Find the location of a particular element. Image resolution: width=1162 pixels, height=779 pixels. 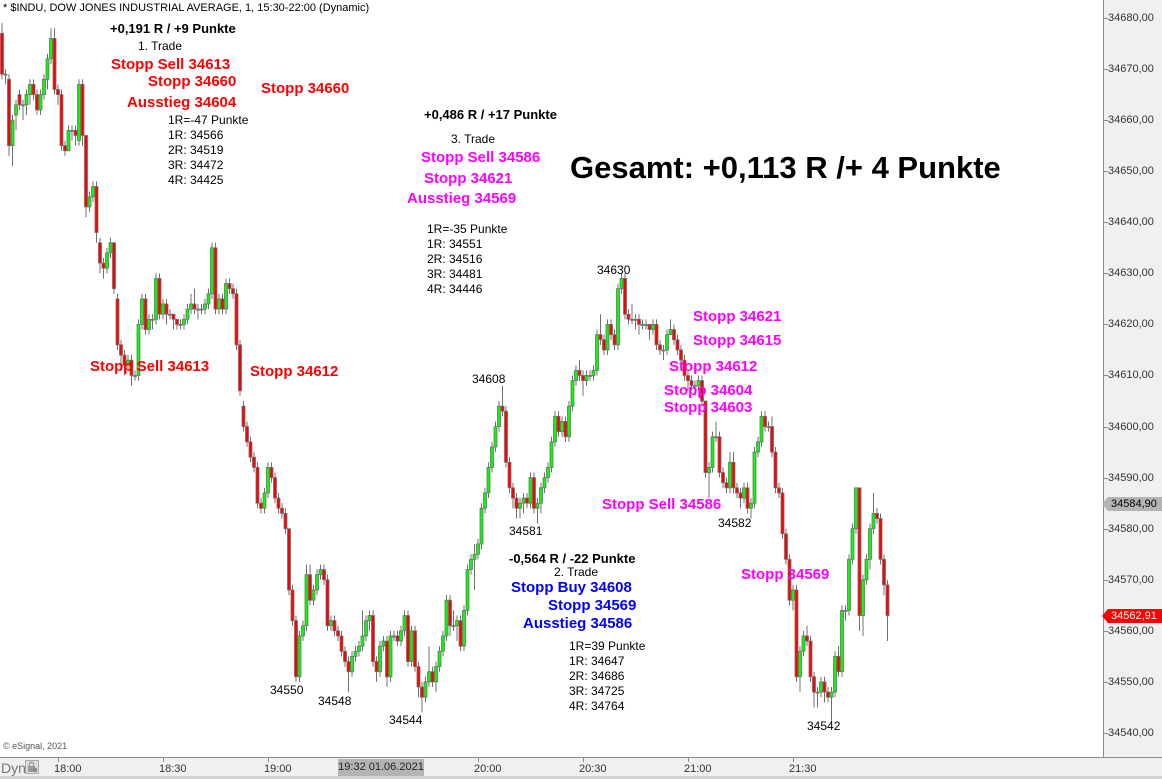

y-tick-label: 34670,00 is located at coordinates (1131, 69).